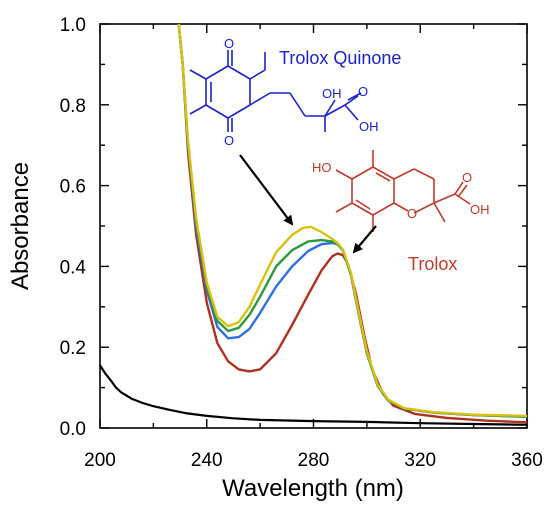 The height and width of the screenshot is (505, 550). Describe the element at coordinates (527, 460) in the screenshot. I see `x-tick-label: 360` at that location.